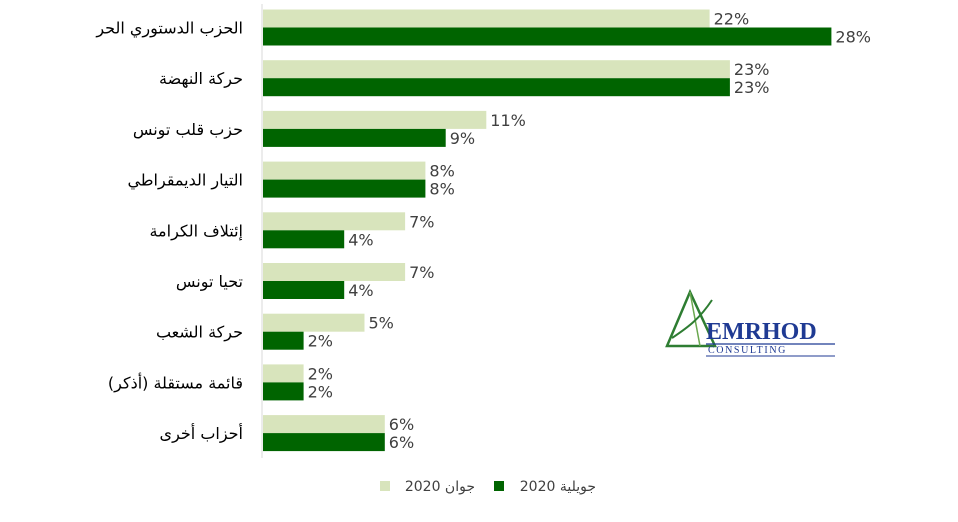 This screenshot has height=522, width=958. What do you see at coordinates (201, 79) in the screenshot?
I see `category-label: حركة النهضة` at bounding box center [201, 79].